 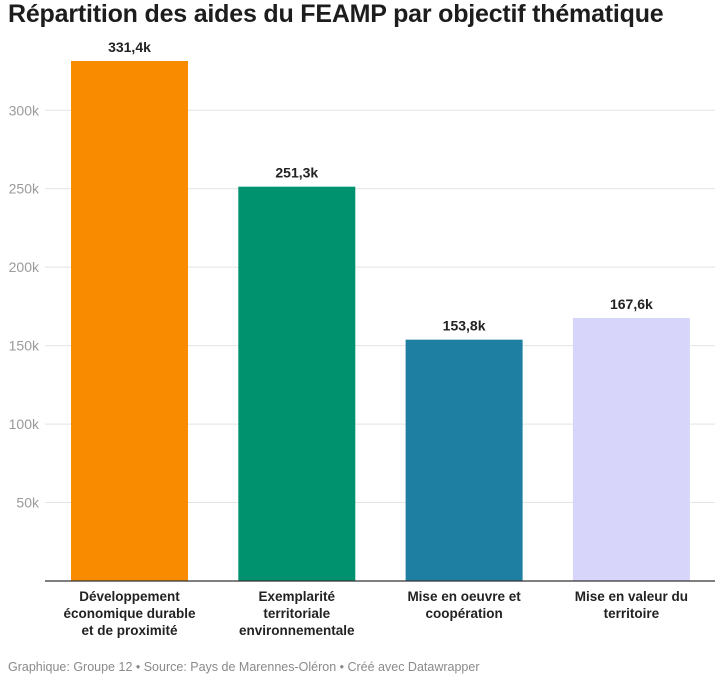 What do you see at coordinates (24, 110) in the screenshot?
I see `y-tick-label: 300k` at bounding box center [24, 110].